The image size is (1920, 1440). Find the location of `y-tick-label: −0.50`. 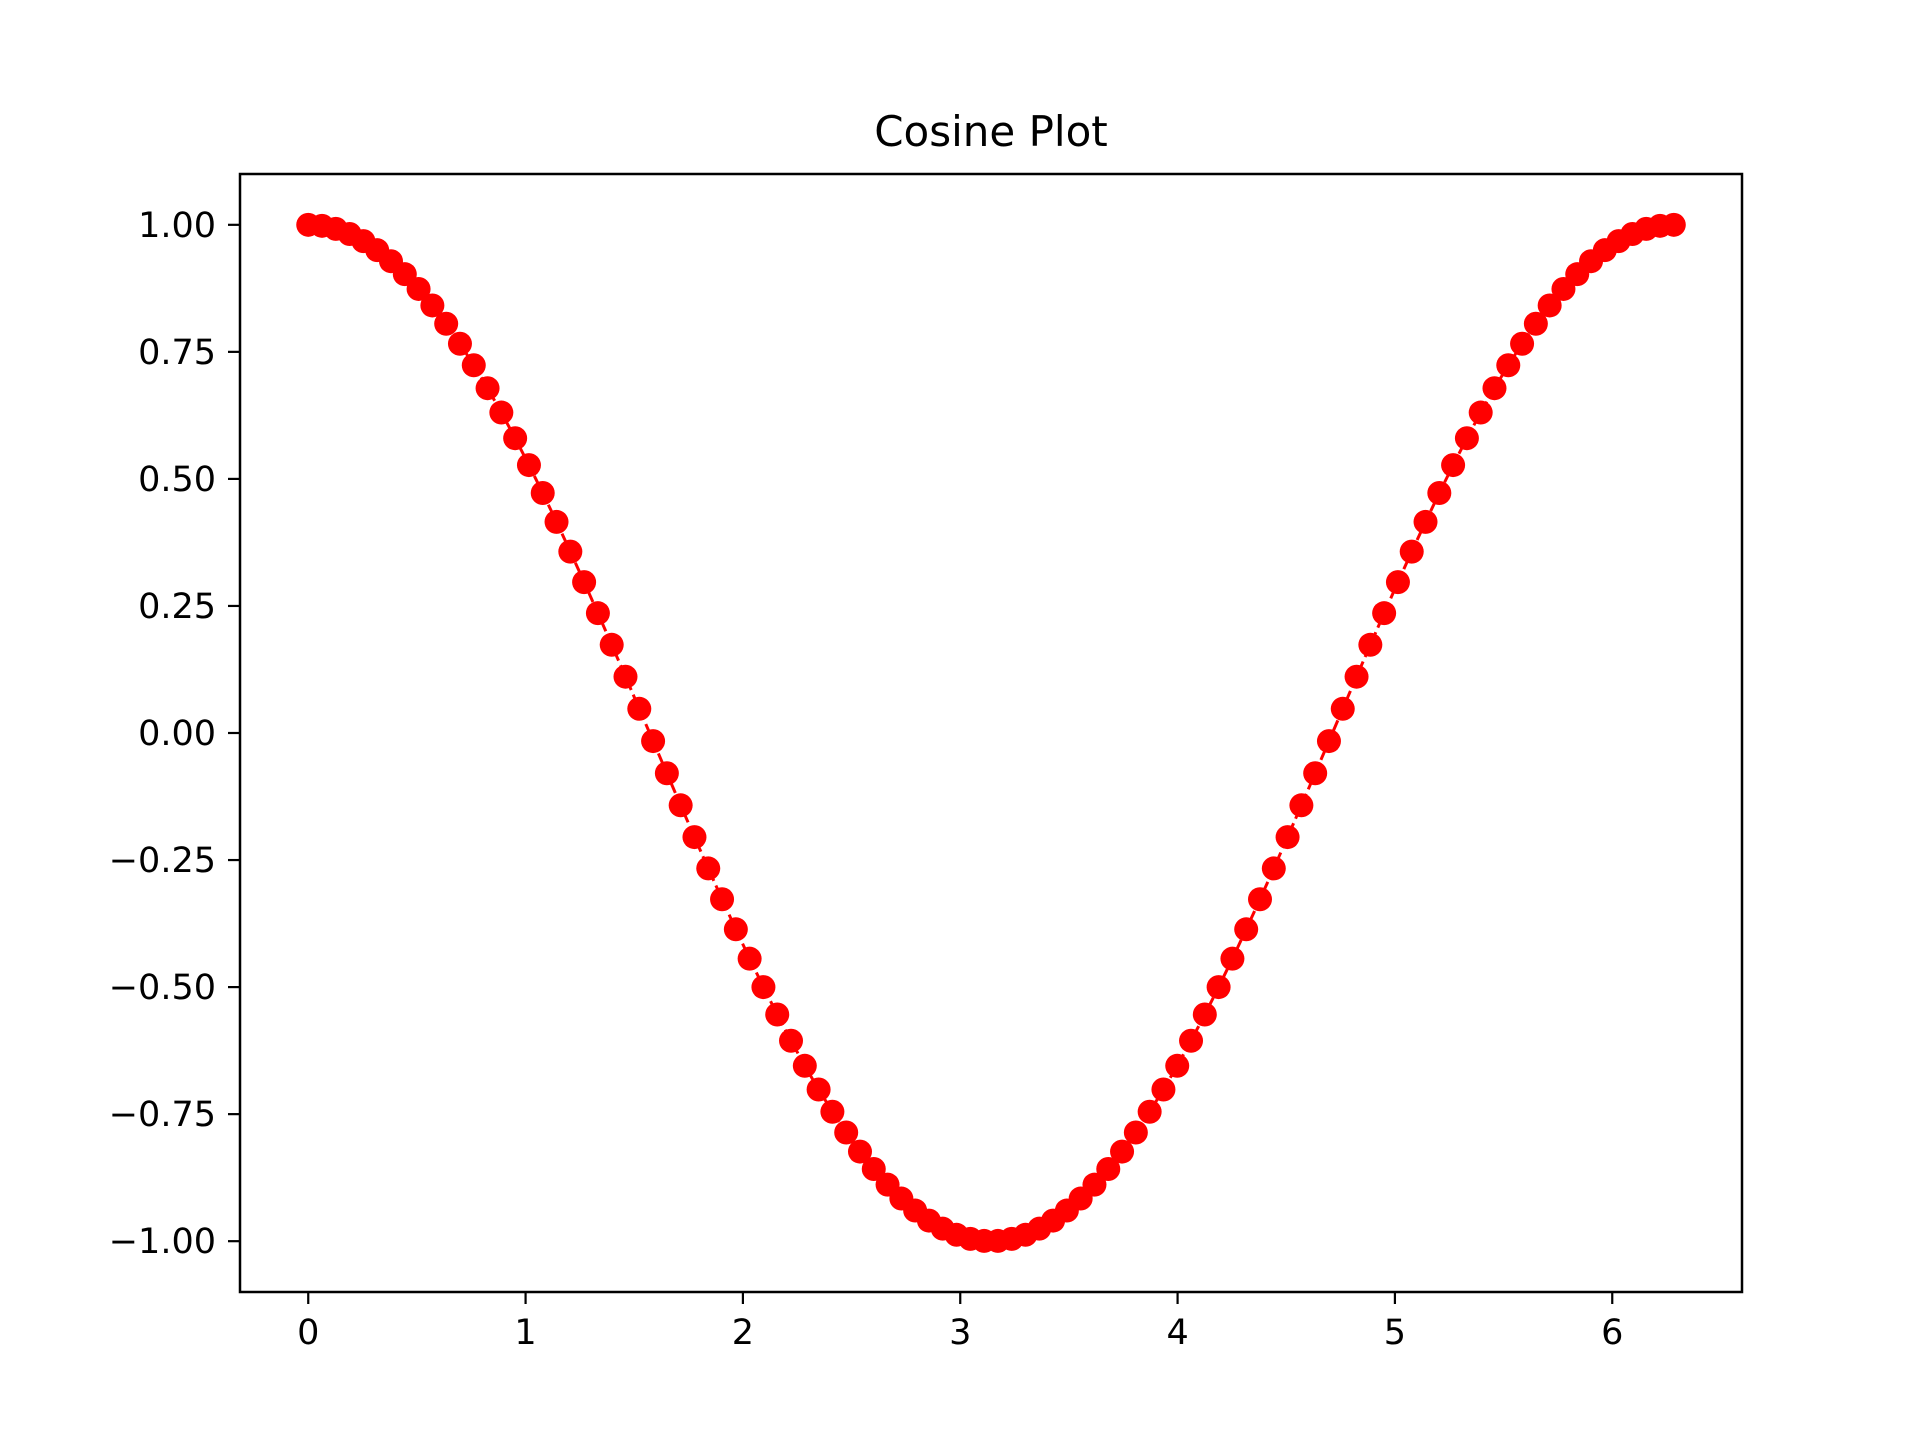

y-tick-label: −0.50 is located at coordinates (162, 988).